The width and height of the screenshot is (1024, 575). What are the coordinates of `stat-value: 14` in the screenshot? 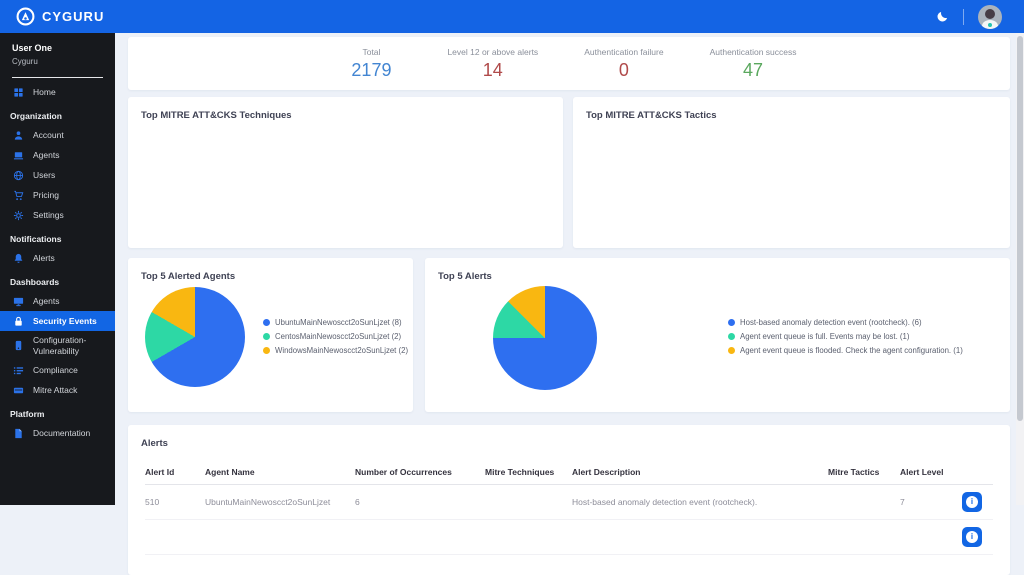 It's located at (492, 69).